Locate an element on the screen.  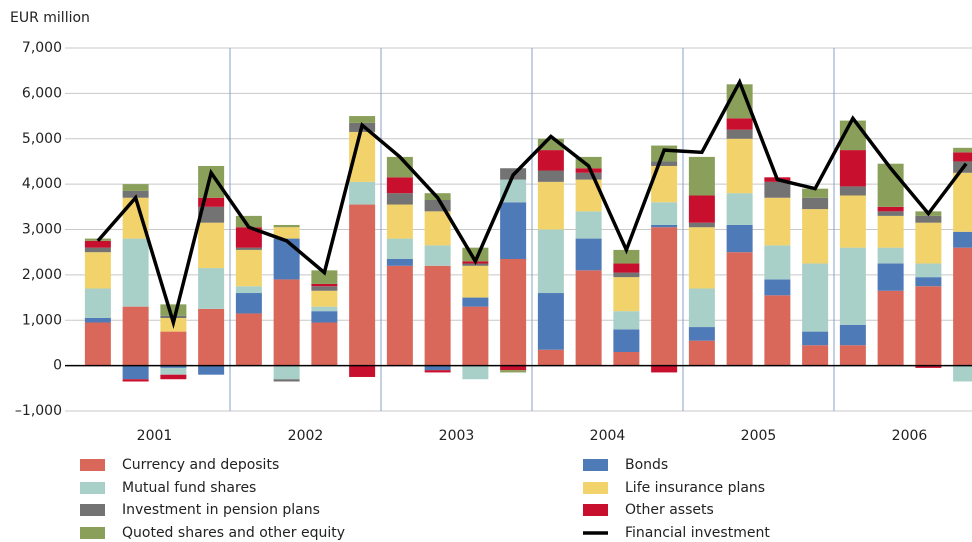
legend-label: Quoted shares and other equity is located at coordinates (233, 533).